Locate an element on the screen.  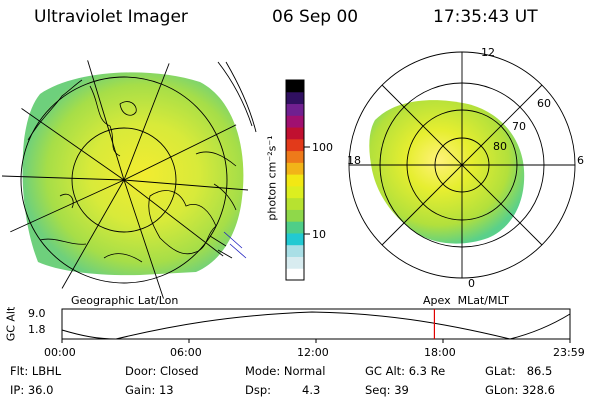
seq-readout: Seq: 39 is located at coordinates (387, 390).